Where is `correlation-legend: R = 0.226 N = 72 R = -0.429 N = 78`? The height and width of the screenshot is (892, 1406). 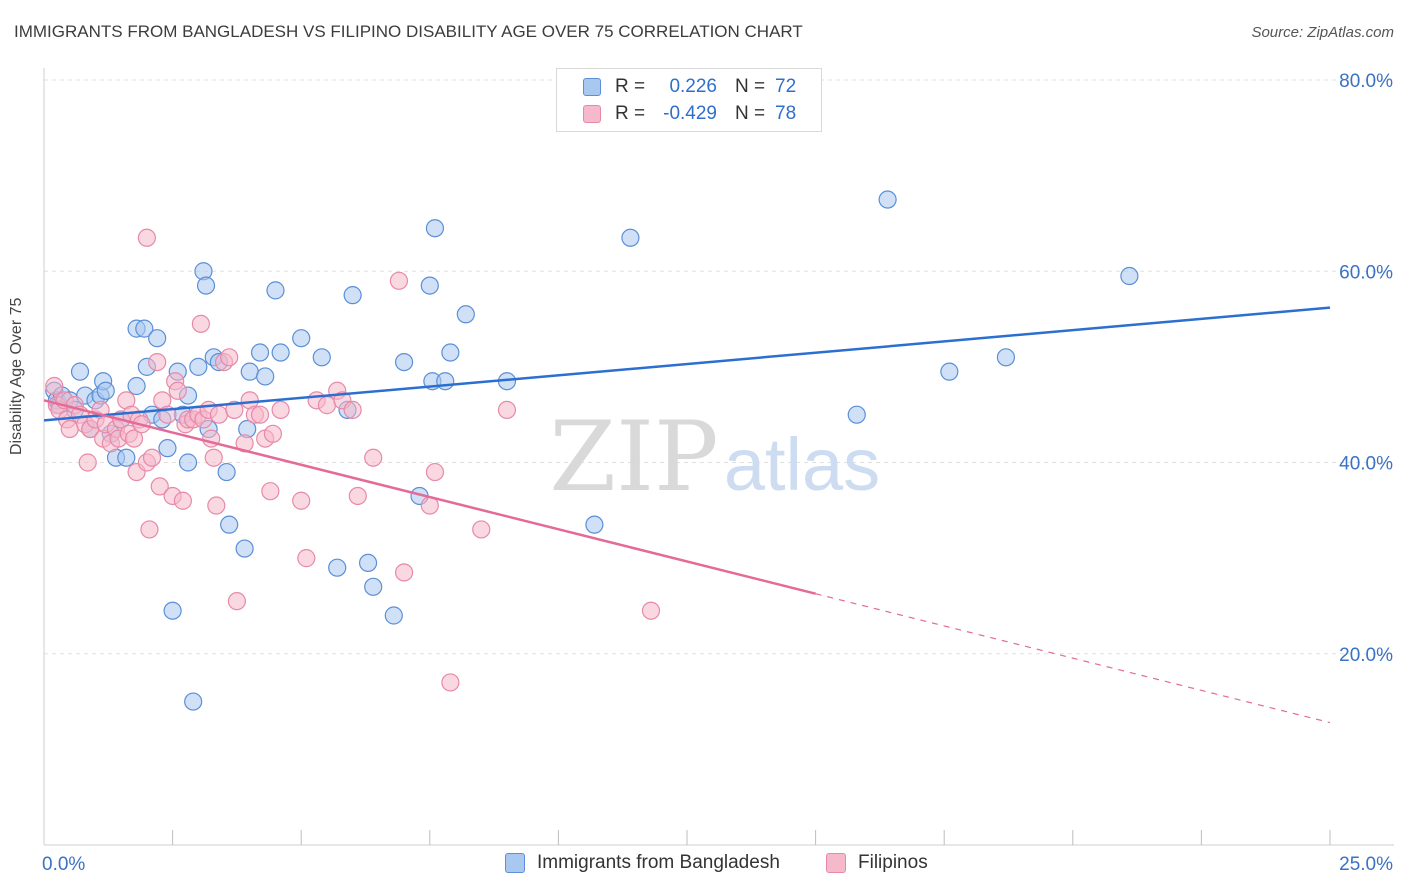
correlation-legend: R = 0.226 N = 72 R = -0.429 N = 78 is located at coordinates (689, 100).